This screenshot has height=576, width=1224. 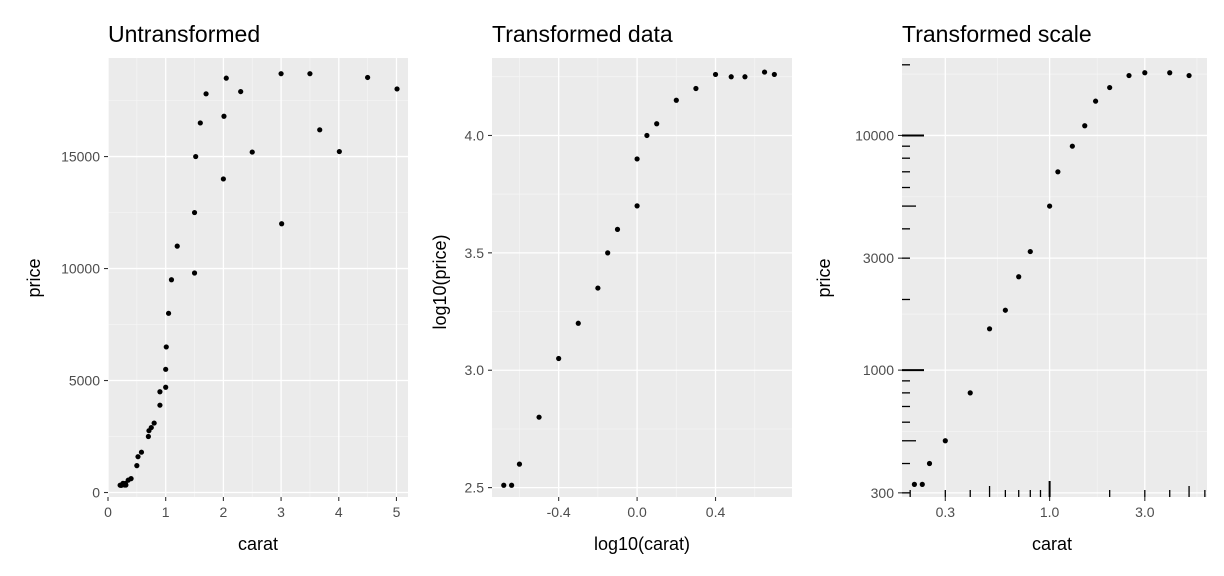 What do you see at coordinates (475, 135) in the screenshot?
I see `y-tick-label: 4.0` at bounding box center [475, 135].